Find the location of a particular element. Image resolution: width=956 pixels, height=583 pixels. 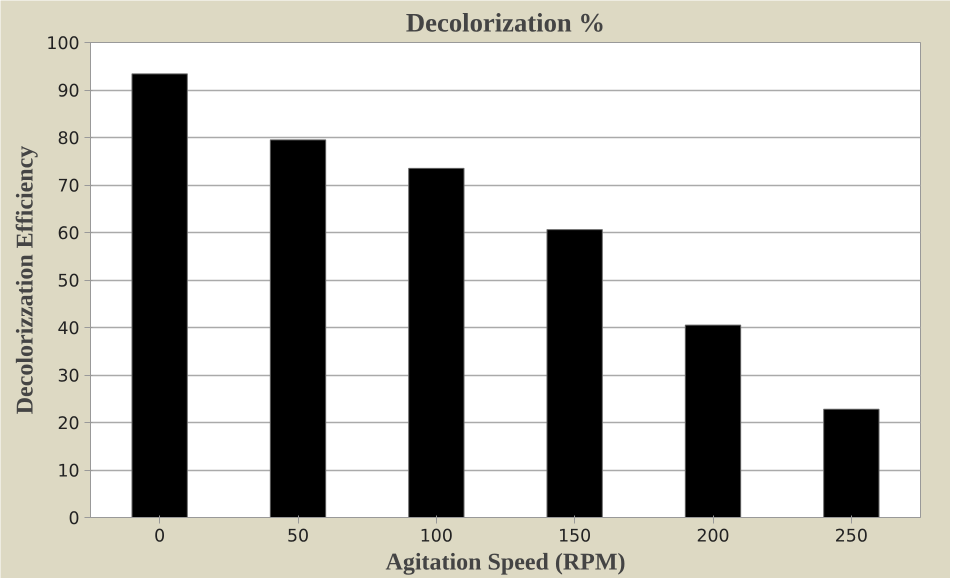

y-tick-label: 20 is located at coordinates (68, 424).